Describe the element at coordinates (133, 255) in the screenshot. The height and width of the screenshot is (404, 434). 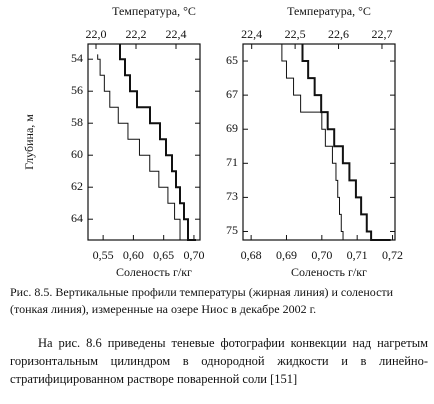
I see `x-tick-label: 0,60` at that location.